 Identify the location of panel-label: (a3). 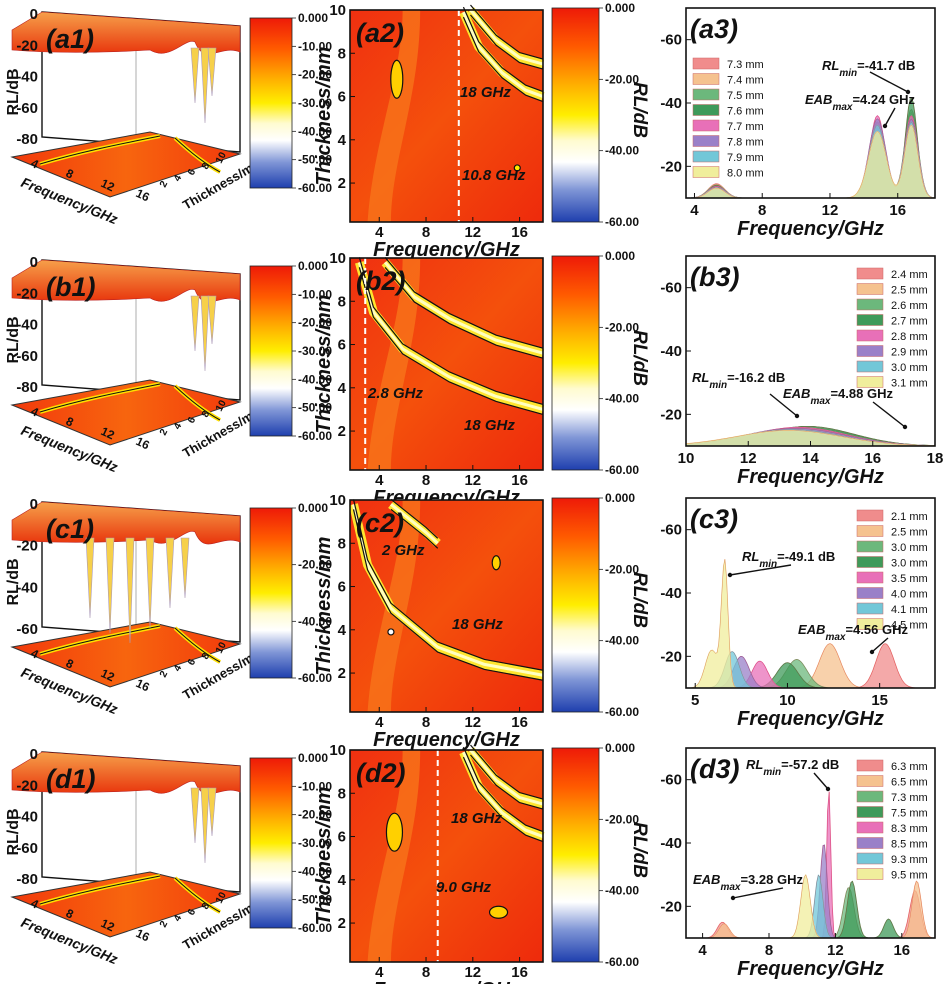
(714, 29).